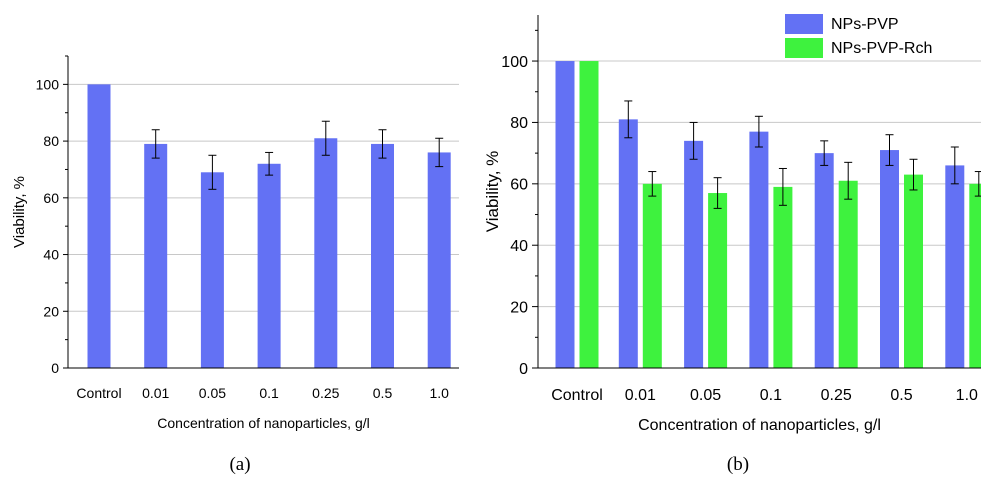  What do you see at coordinates (865, 24) in the screenshot?
I see `legend-label: NPs-PVP` at bounding box center [865, 24].